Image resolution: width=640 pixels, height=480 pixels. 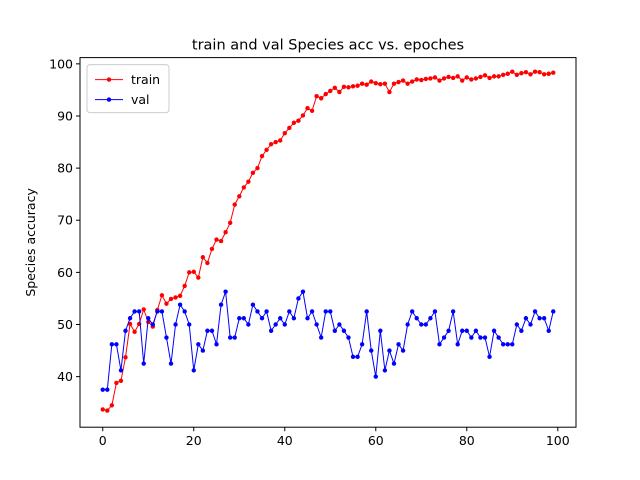 What do you see at coordinates (103, 440) in the screenshot?
I see `x-tick-label: 0` at bounding box center [103, 440].